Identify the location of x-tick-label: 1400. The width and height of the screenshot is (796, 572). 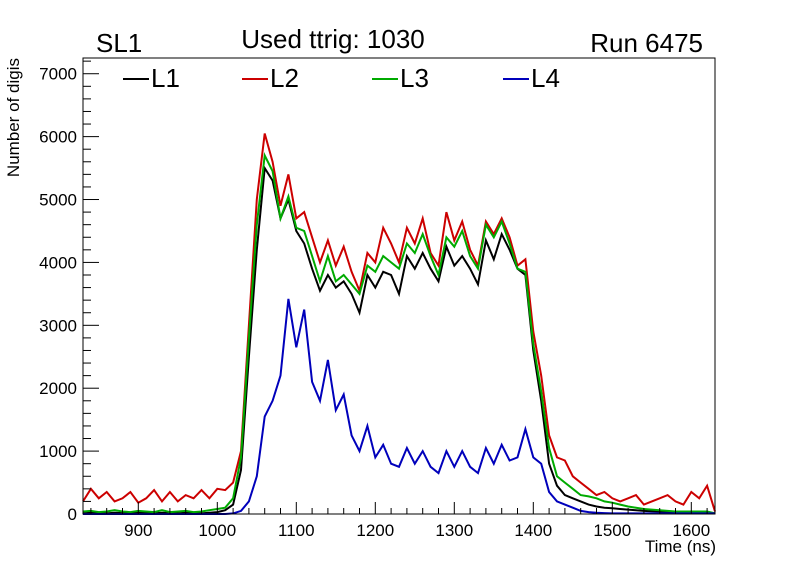
(533, 530).